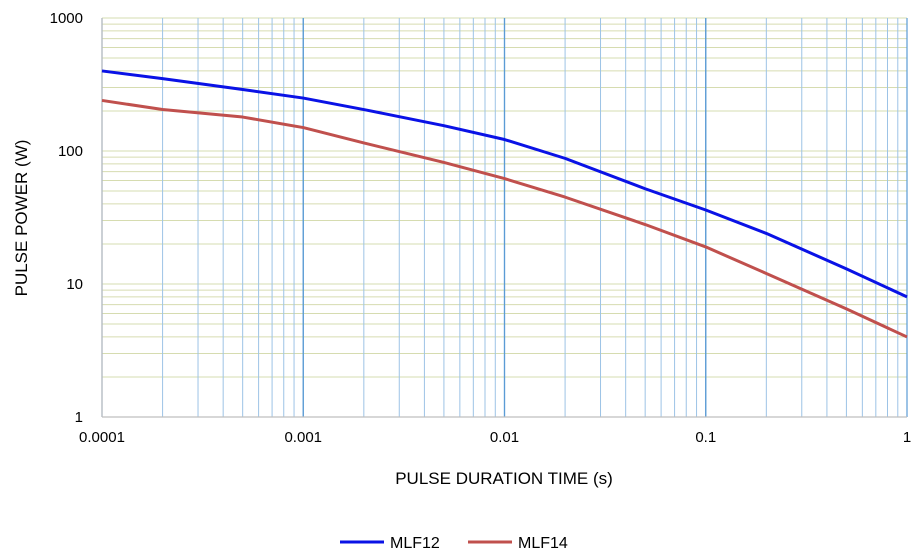 The image size is (912, 552). Describe the element at coordinates (21, 218) in the screenshot. I see `y-axis-title: PULSE POWER (W)` at that location.